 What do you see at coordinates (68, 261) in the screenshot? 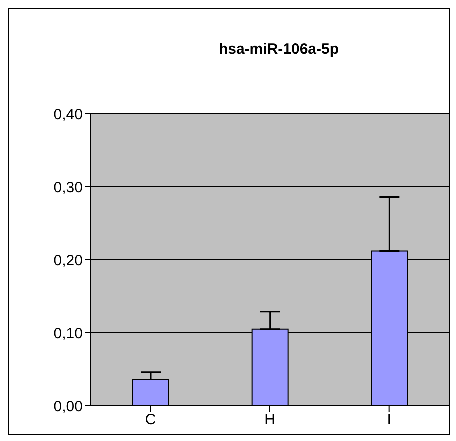
I see `y-tick-label: 0,20` at bounding box center [68, 261].